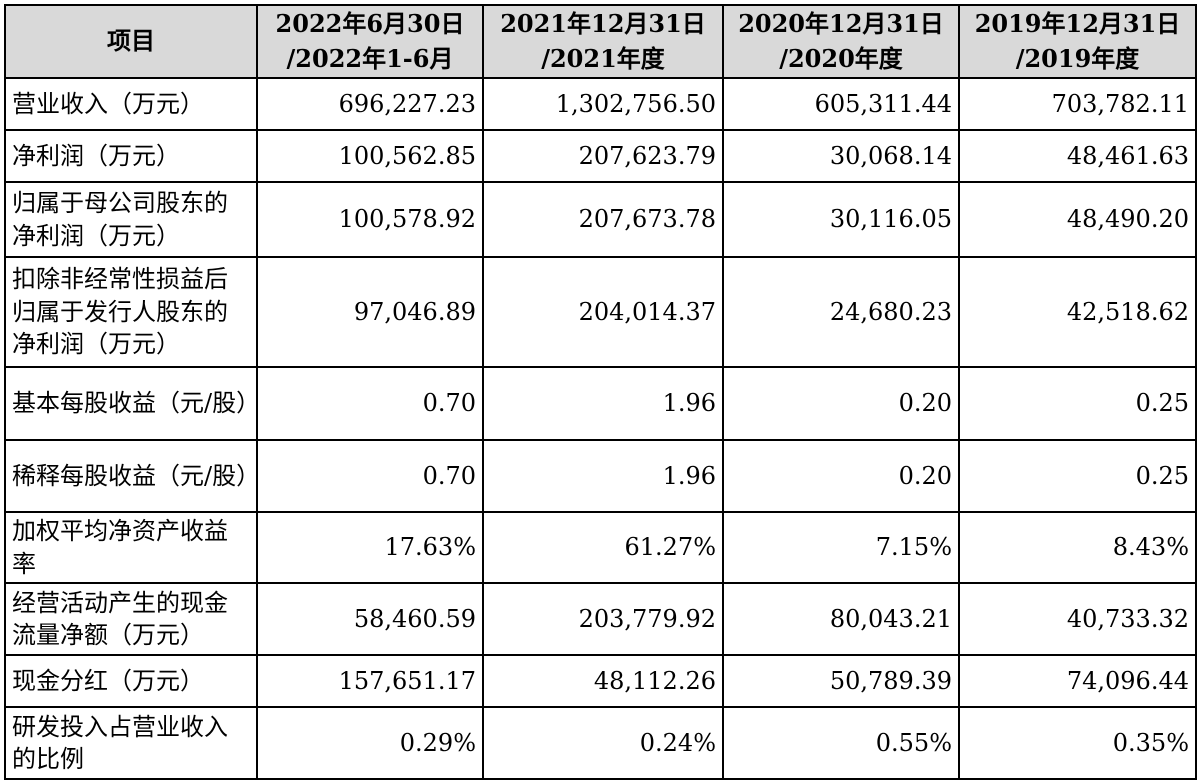 The image size is (1200, 780). What do you see at coordinates (1077, 156) in the screenshot?
I see `table-cell: 48,461.63` at bounding box center [1077, 156].